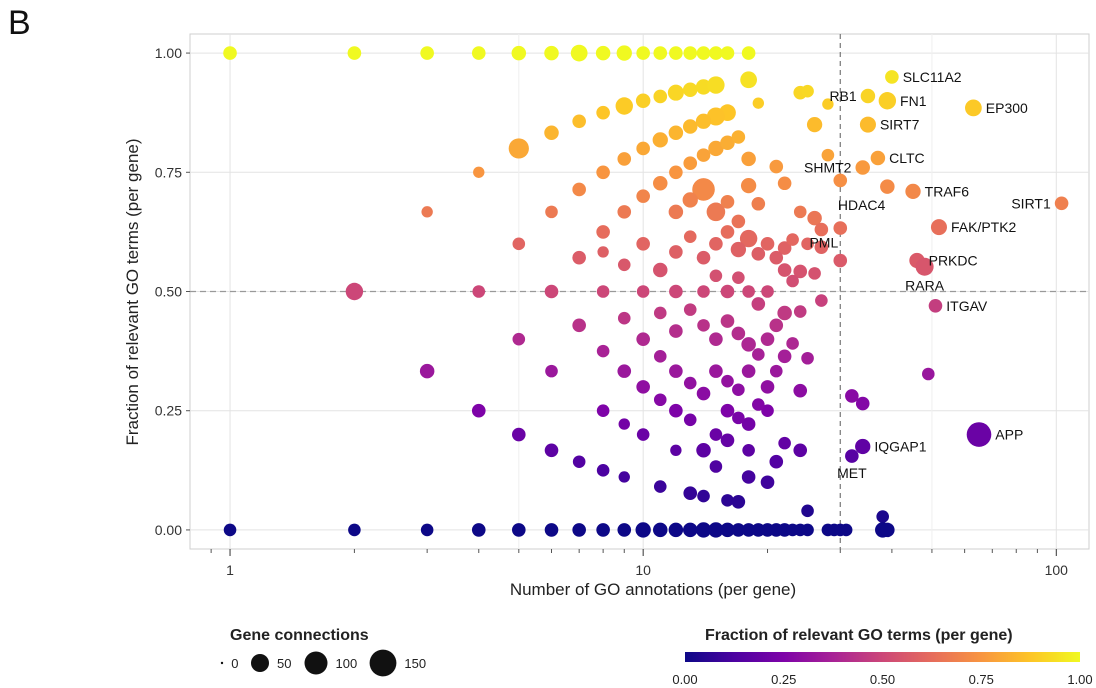 This screenshot has width=1096, height=688. Describe the element at coordinates (907, 158) in the screenshot. I see `gene-label-cltc: CLTC` at that location.